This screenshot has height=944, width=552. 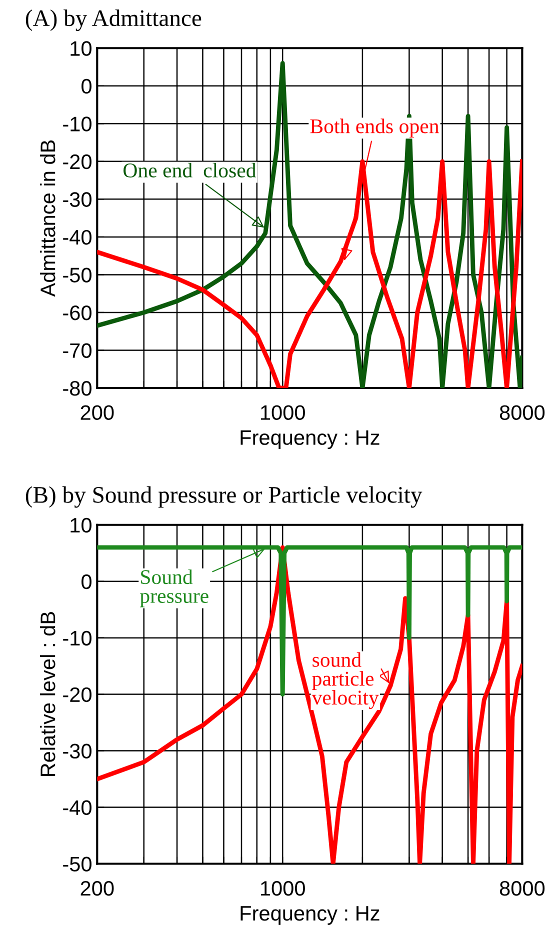 What do you see at coordinates (345, 680) in the screenshot?
I see `annotation: sound particle velocity` at bounding box center [345, 680].